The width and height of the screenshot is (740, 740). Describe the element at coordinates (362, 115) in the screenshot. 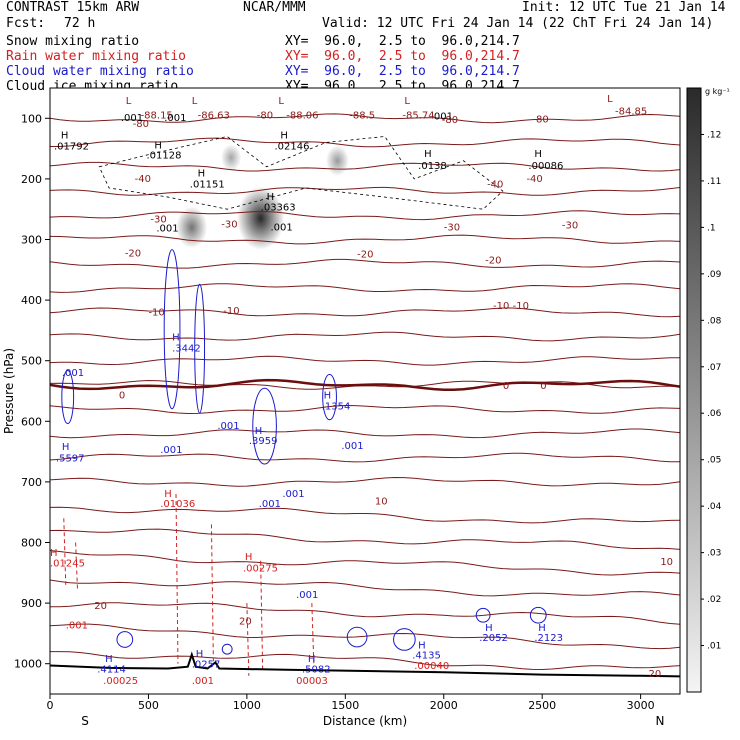

I see `contour-value-label: -88.5` at that location.